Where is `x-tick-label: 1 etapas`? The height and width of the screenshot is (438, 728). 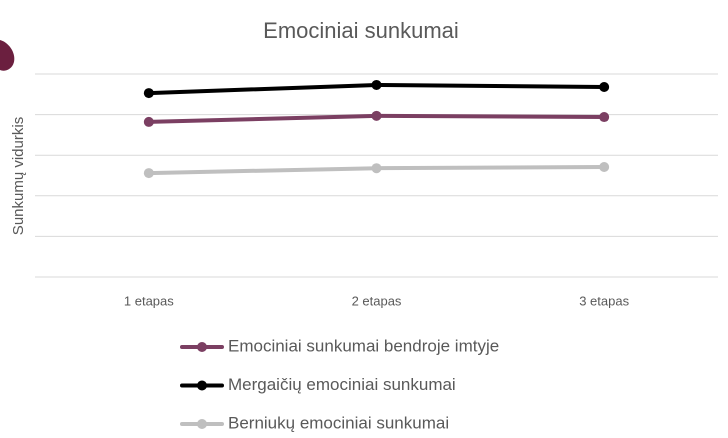 x-tick-label: 1 etapas is located at coordinates (149, 300).